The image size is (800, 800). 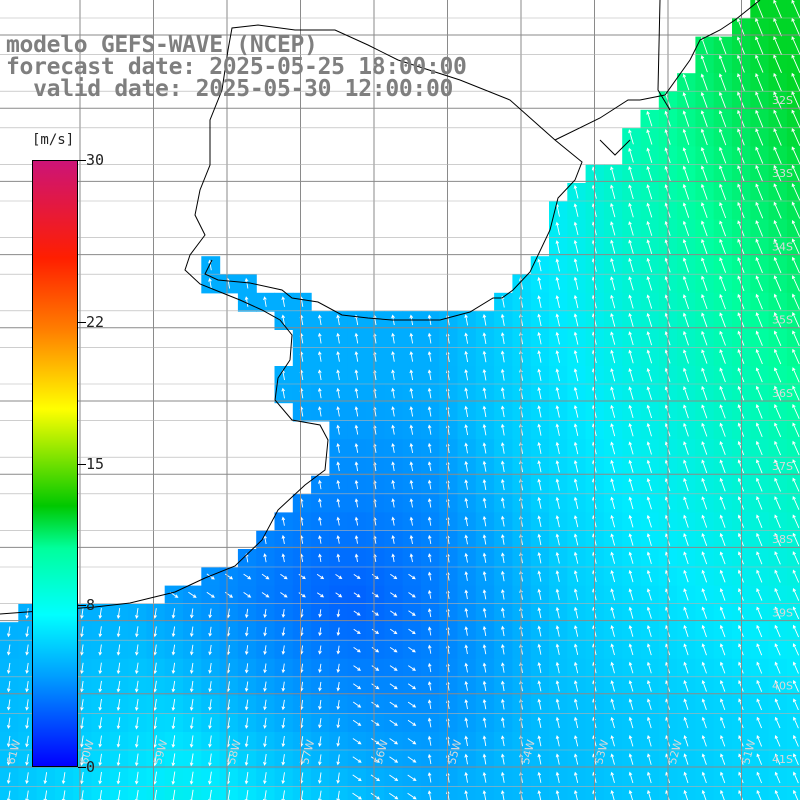 I want to click on colorbar-units: [m/s], so click(x=53, y=140).